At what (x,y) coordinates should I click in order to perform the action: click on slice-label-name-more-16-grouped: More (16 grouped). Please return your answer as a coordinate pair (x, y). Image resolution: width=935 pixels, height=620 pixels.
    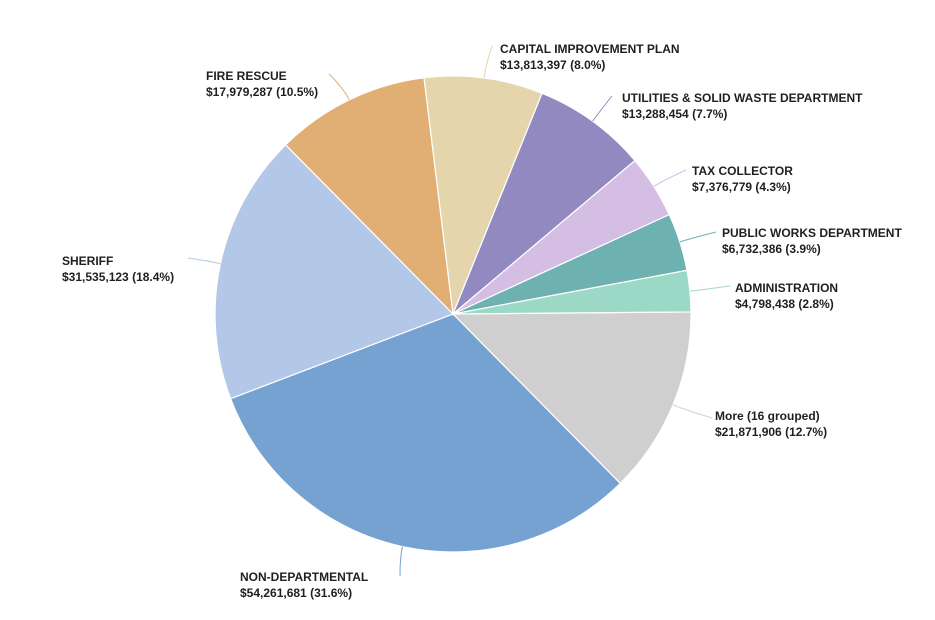
    Looking at the image, I should click on (767, 416).